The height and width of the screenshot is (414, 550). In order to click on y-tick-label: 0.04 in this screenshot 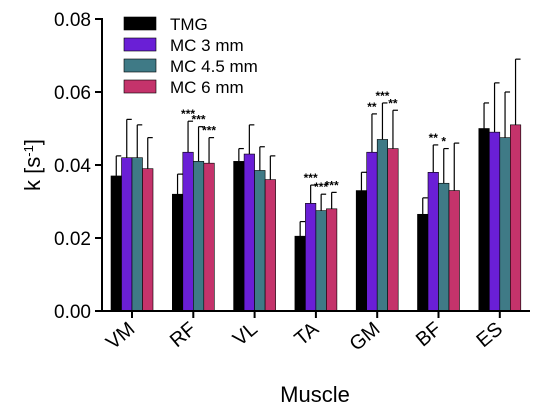, I will do `click(72, 166)`.